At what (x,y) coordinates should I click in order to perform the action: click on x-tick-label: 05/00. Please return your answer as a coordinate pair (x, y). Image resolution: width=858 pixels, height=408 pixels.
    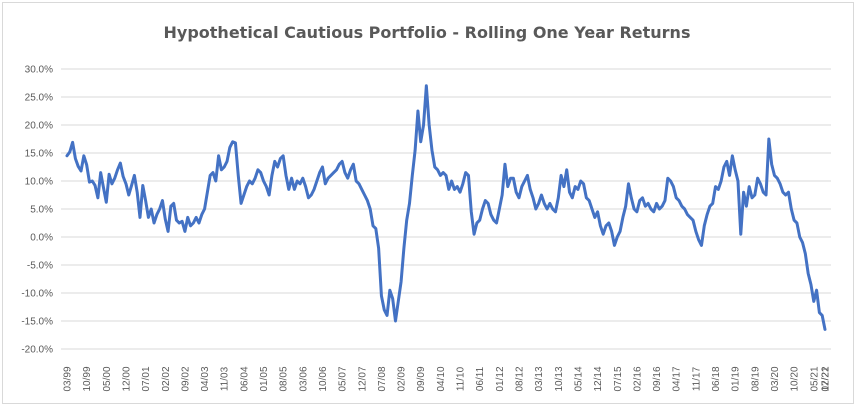
    Looking at the image, I should click on (107, 378).